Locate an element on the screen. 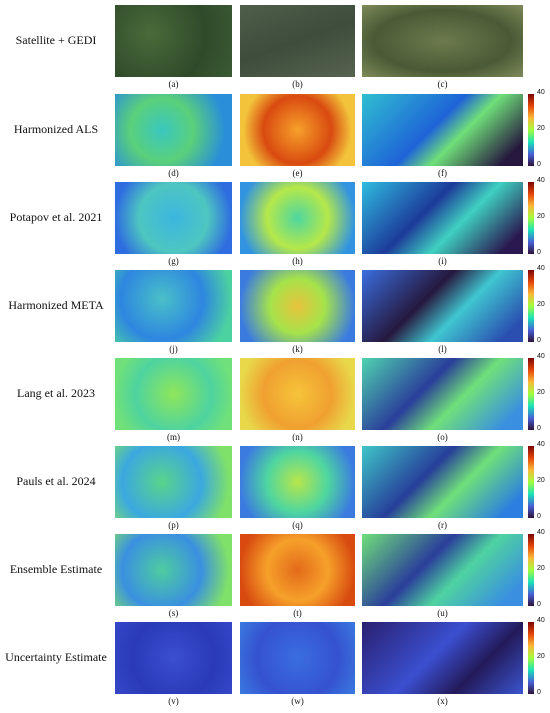  panel-caption: (g) is located at coordinates (173, 261).